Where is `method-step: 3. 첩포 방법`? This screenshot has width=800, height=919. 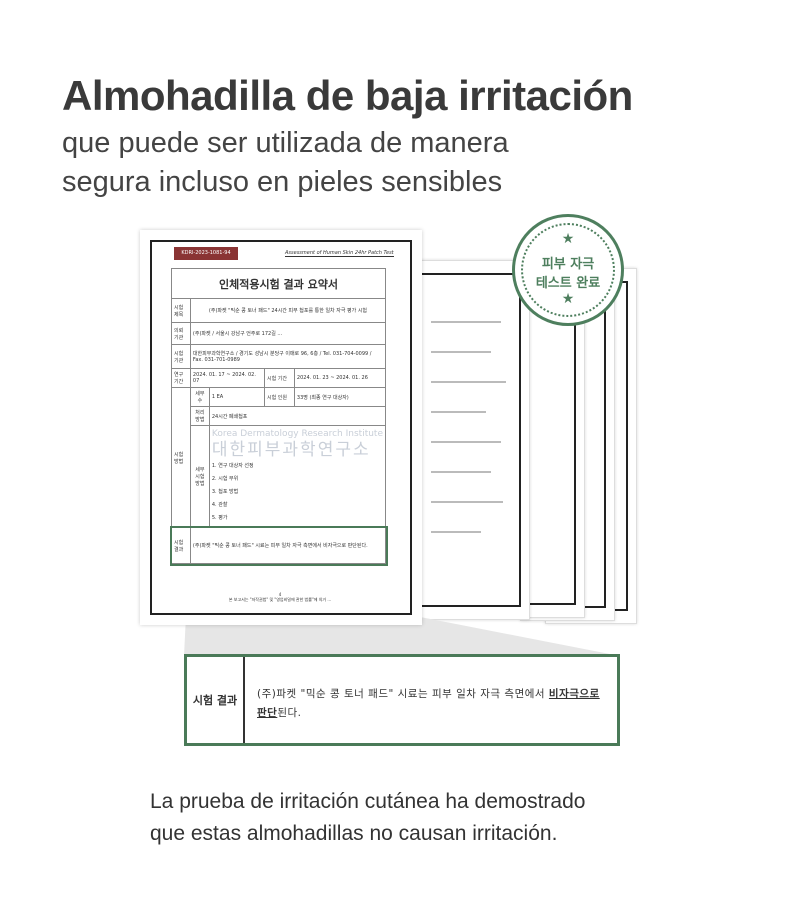 method-step: 3. 첩포 방법 is located at coordinates (225, 492).